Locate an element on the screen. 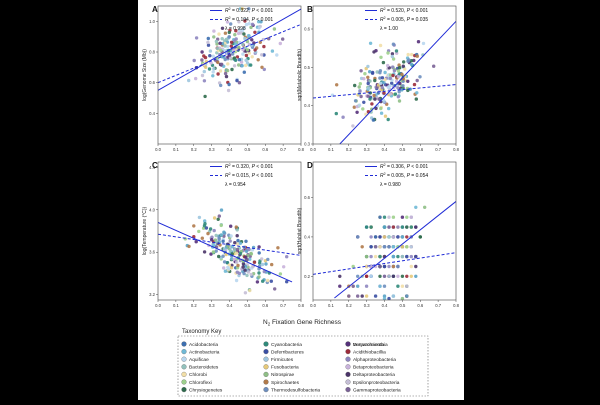 This screenshot has height=405, width=600. panel-letter: B is located at coordinates (310, 9).